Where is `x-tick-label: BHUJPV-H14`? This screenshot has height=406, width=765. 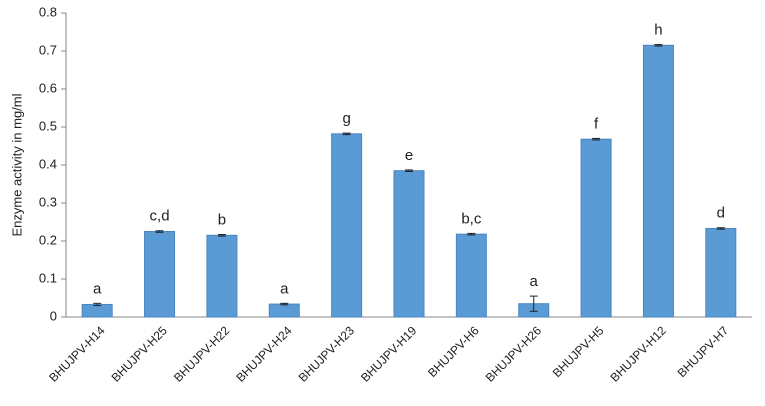 x-tick-label: BHUJPV-H14 is located at coordinates (77, 354).